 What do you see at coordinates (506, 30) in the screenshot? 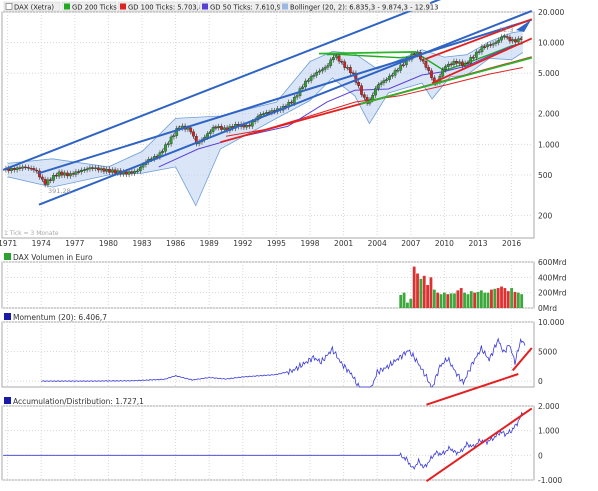
I see `high-value-annotation: 12.3` at bounding box center [506, 30].